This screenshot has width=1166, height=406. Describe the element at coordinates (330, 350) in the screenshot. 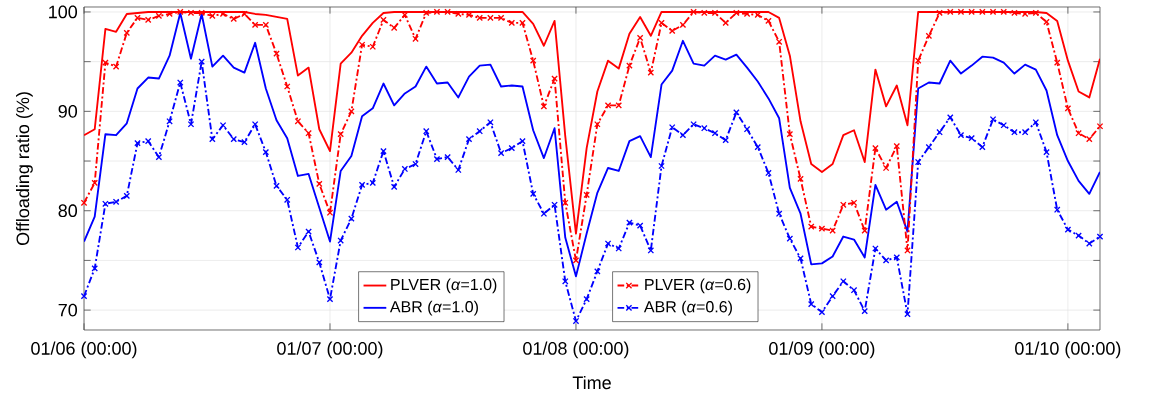

I see `x-tick-label: 01/07 (00:00)` at that location.